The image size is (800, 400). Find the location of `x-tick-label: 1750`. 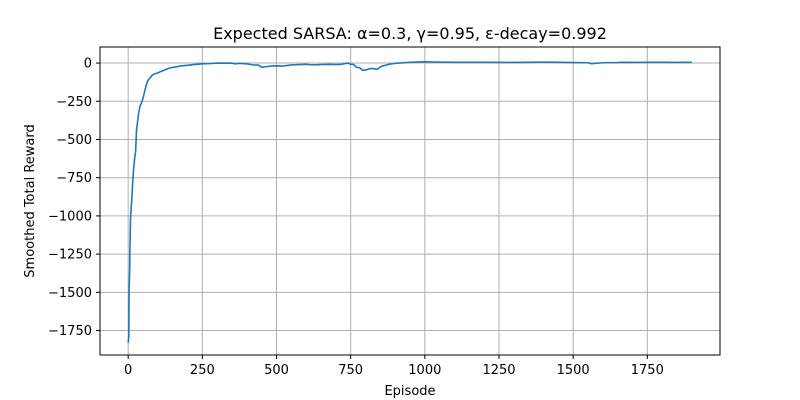

x-tick-label: 1750 is located at coordinates (647, 370).